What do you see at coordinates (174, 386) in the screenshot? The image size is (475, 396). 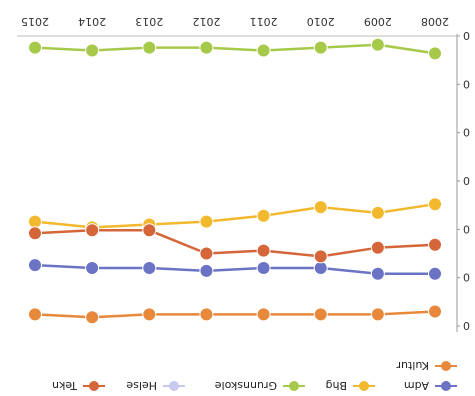 I see `legend-swatch-dot-helse` at bounding box center [174, 386].